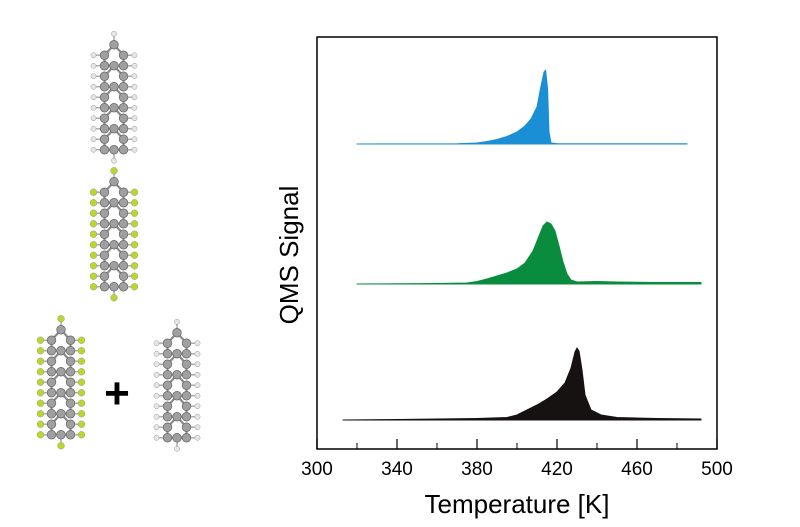  What do you see at coordinates (557, 469) in the screenshot?
I see `x-tick-label: 420` at bounding box center [557, 469].